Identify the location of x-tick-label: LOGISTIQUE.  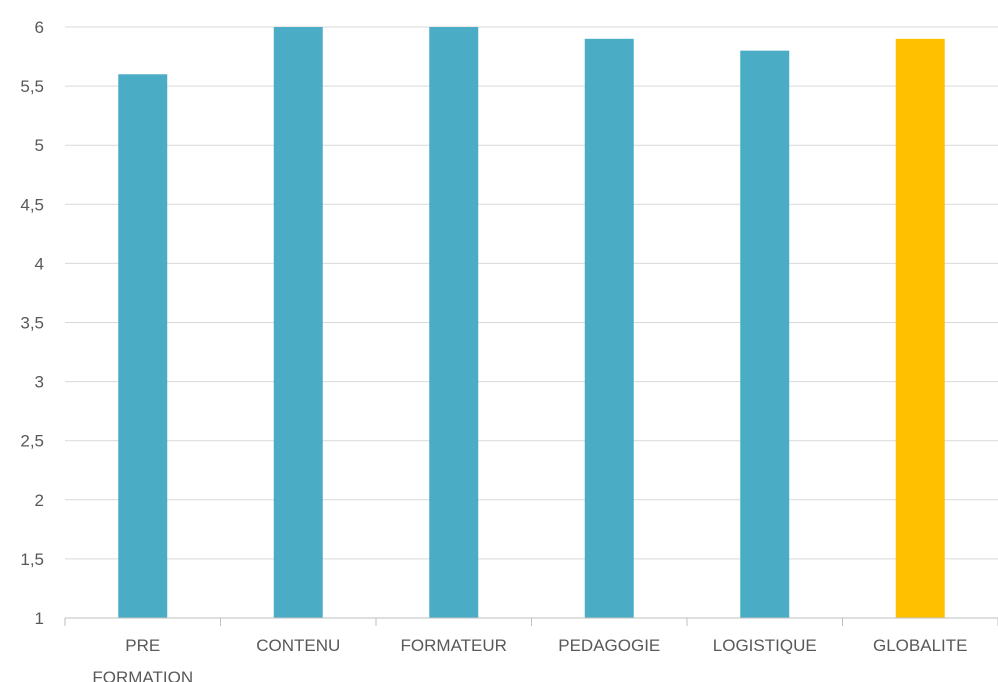
(765, 645).